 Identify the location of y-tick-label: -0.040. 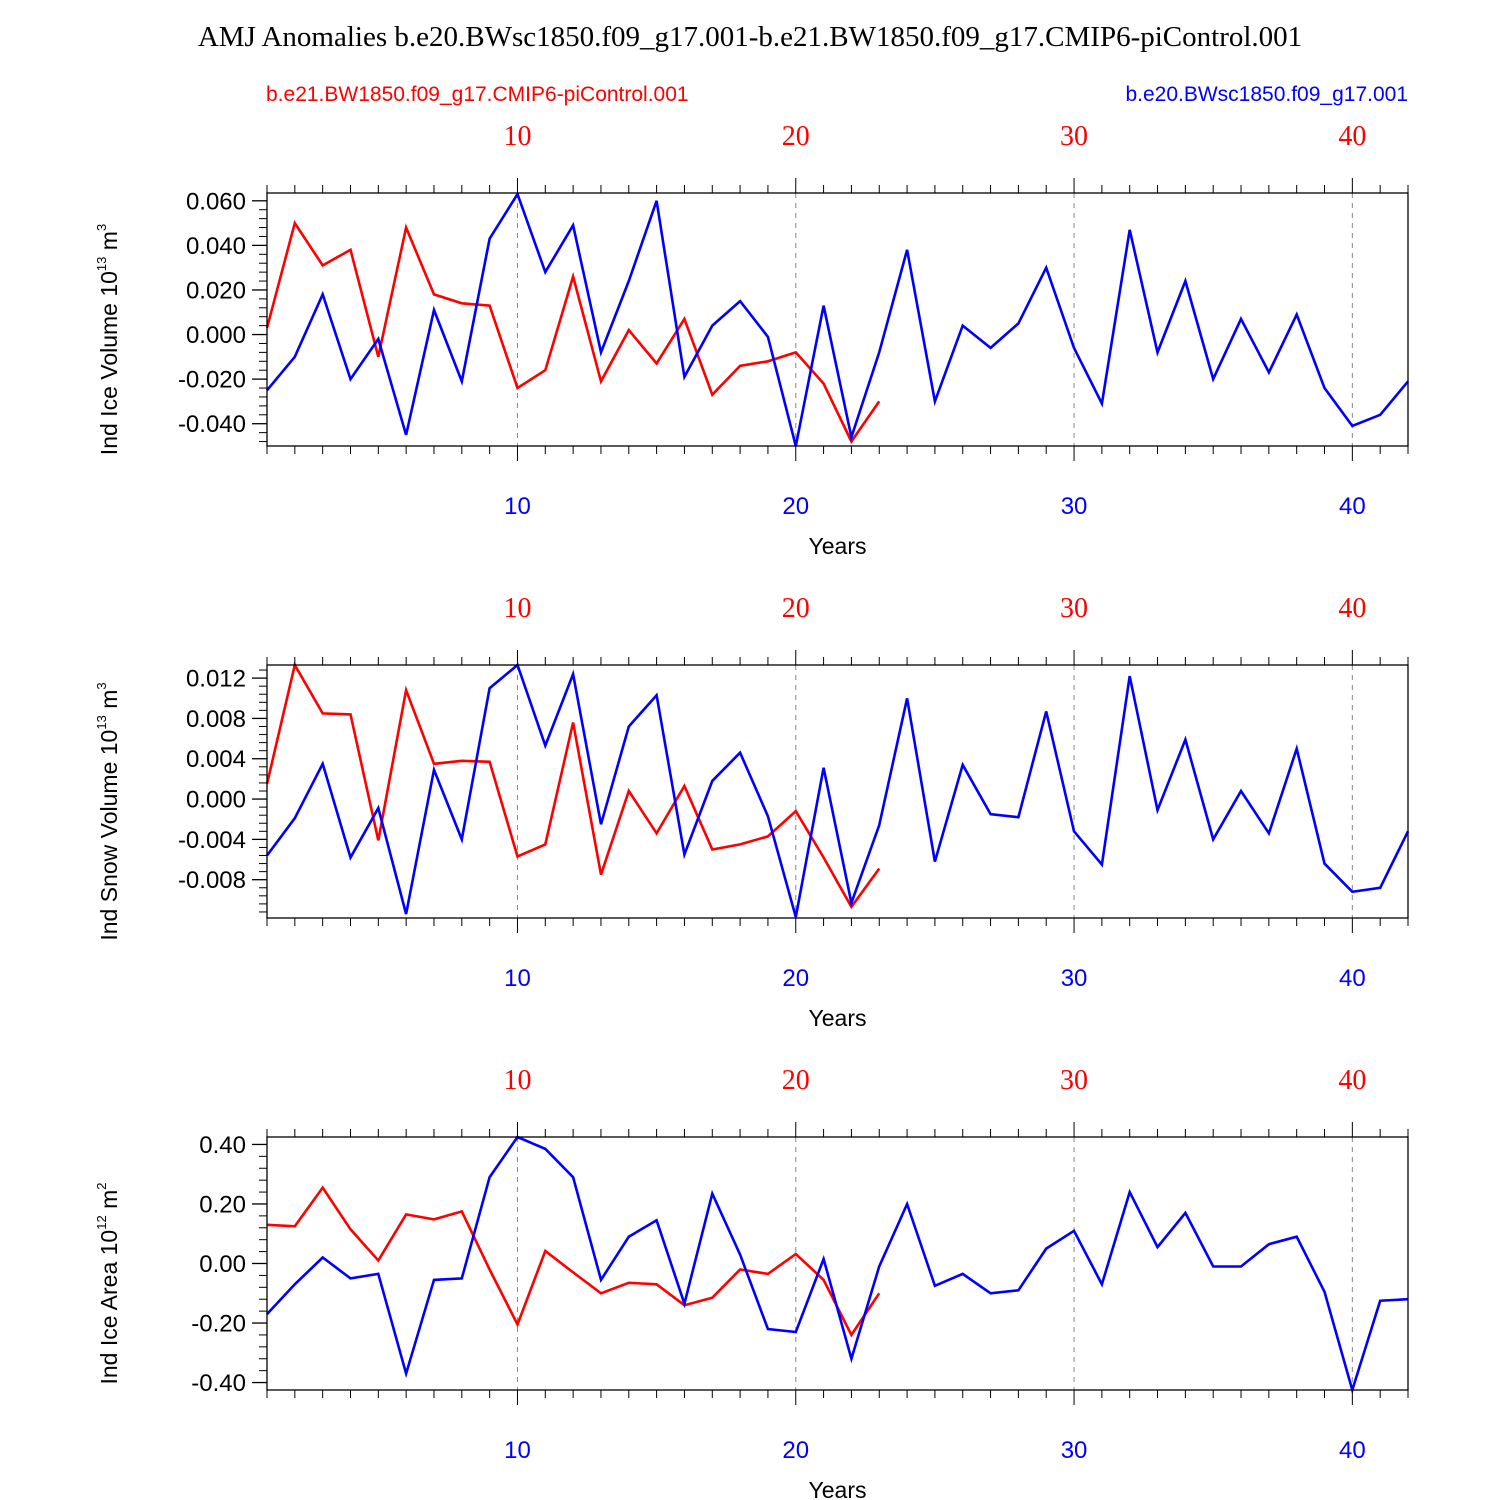
(212, 424).